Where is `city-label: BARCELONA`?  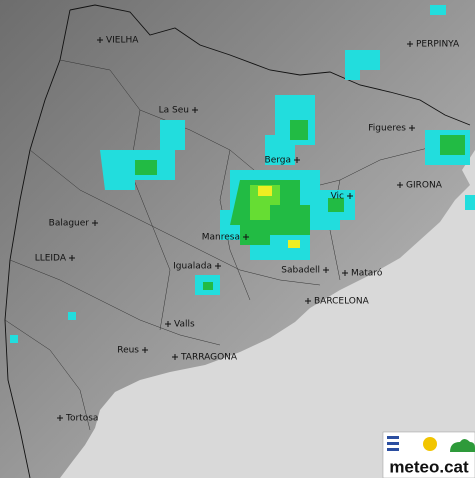 city-label: BARCELONA is located at coordinates (342, 302).